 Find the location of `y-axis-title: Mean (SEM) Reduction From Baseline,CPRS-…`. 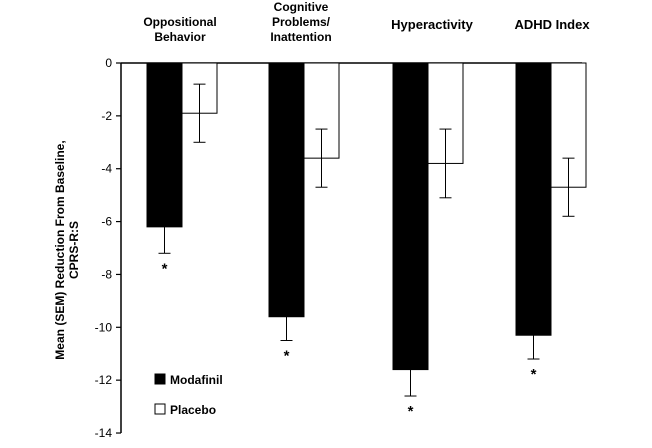

y-axis-title: Mean (SEM) Reduction From Baseline,CPRS-… is located at coordinates (67, 249).